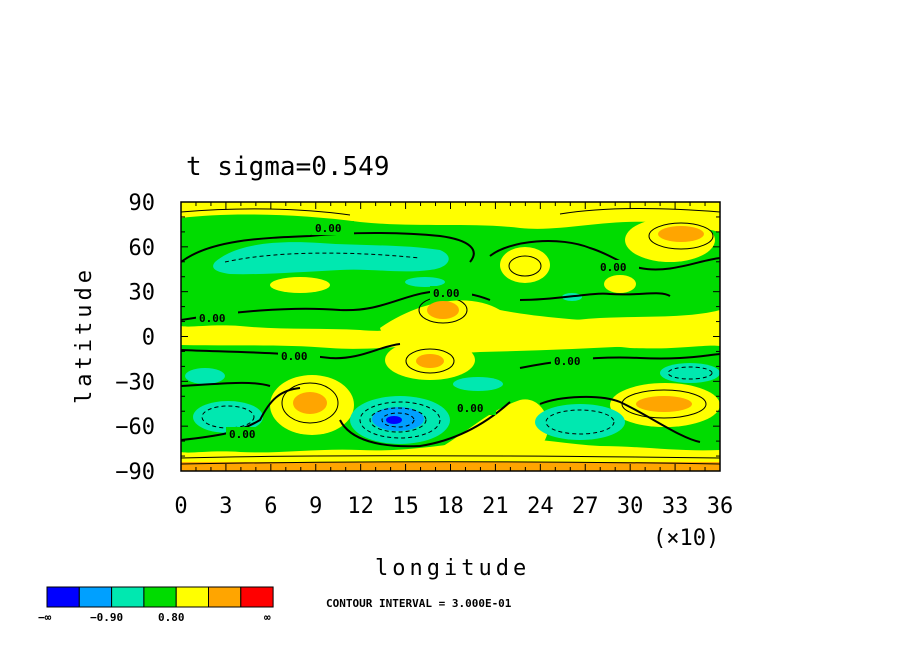 The height and width of the screenshot is (654, 904). What do you see at coordinates (331, 258) in the screenshot?
I see `cold-region-north` at bounding box center [331, 258].